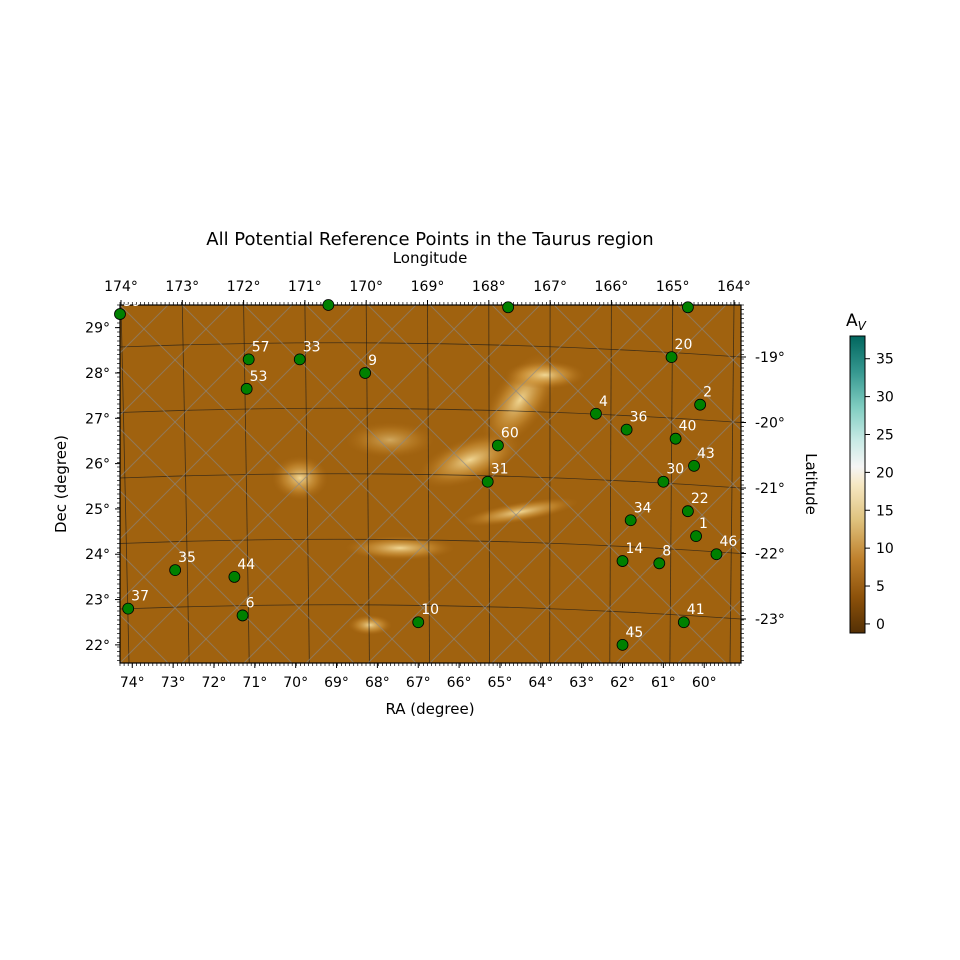  What do you see at coordinates (612, 287) in the screenshot?
I see `top-tick-label: 166°` at bounding box center [612, 287].